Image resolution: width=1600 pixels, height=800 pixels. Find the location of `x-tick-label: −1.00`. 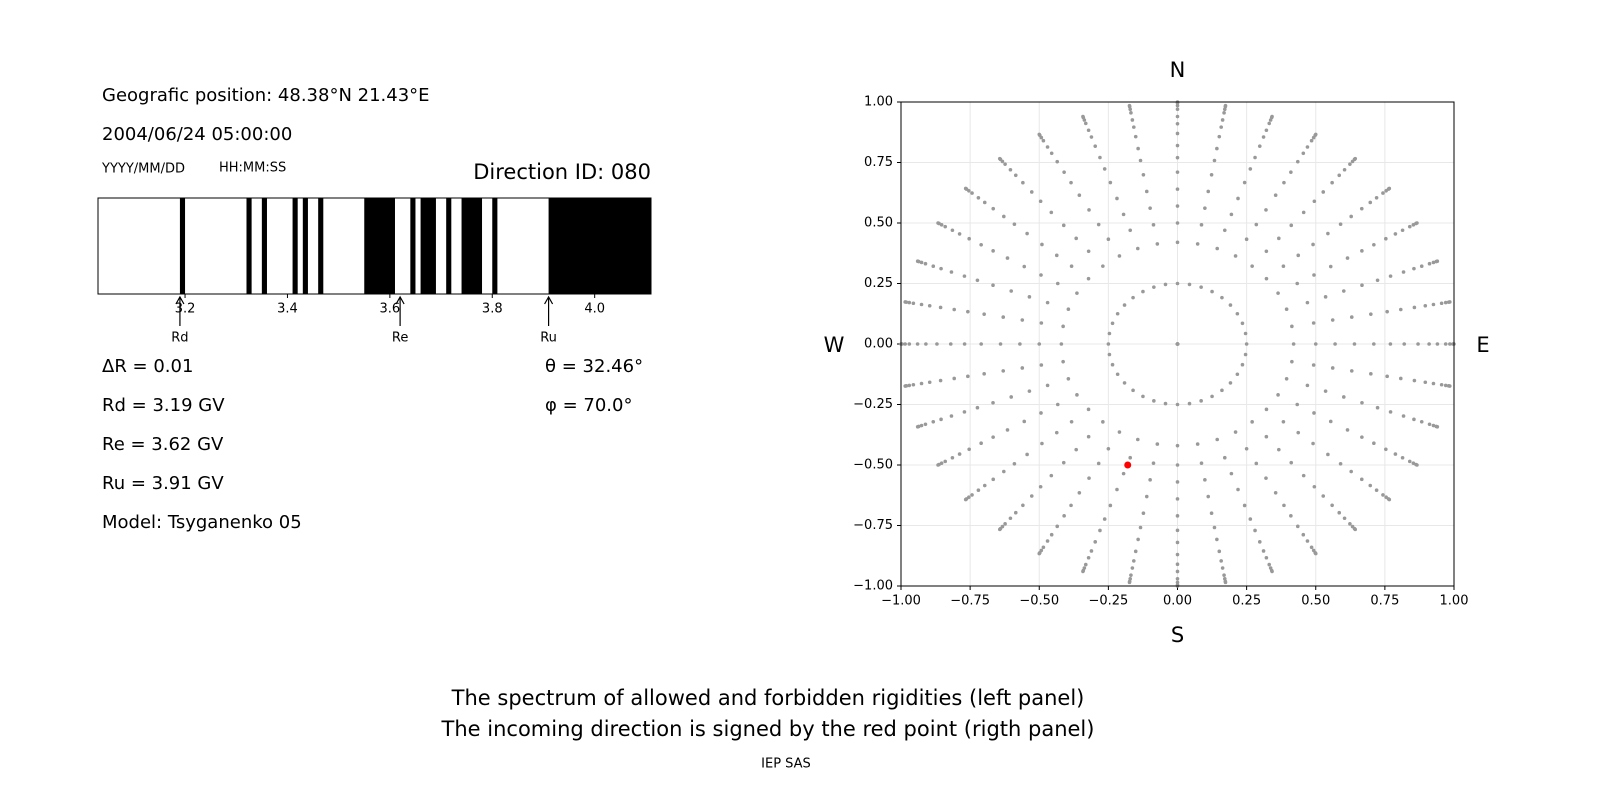

x-tick-label: −1.00 is located at coordinates (901, 601).